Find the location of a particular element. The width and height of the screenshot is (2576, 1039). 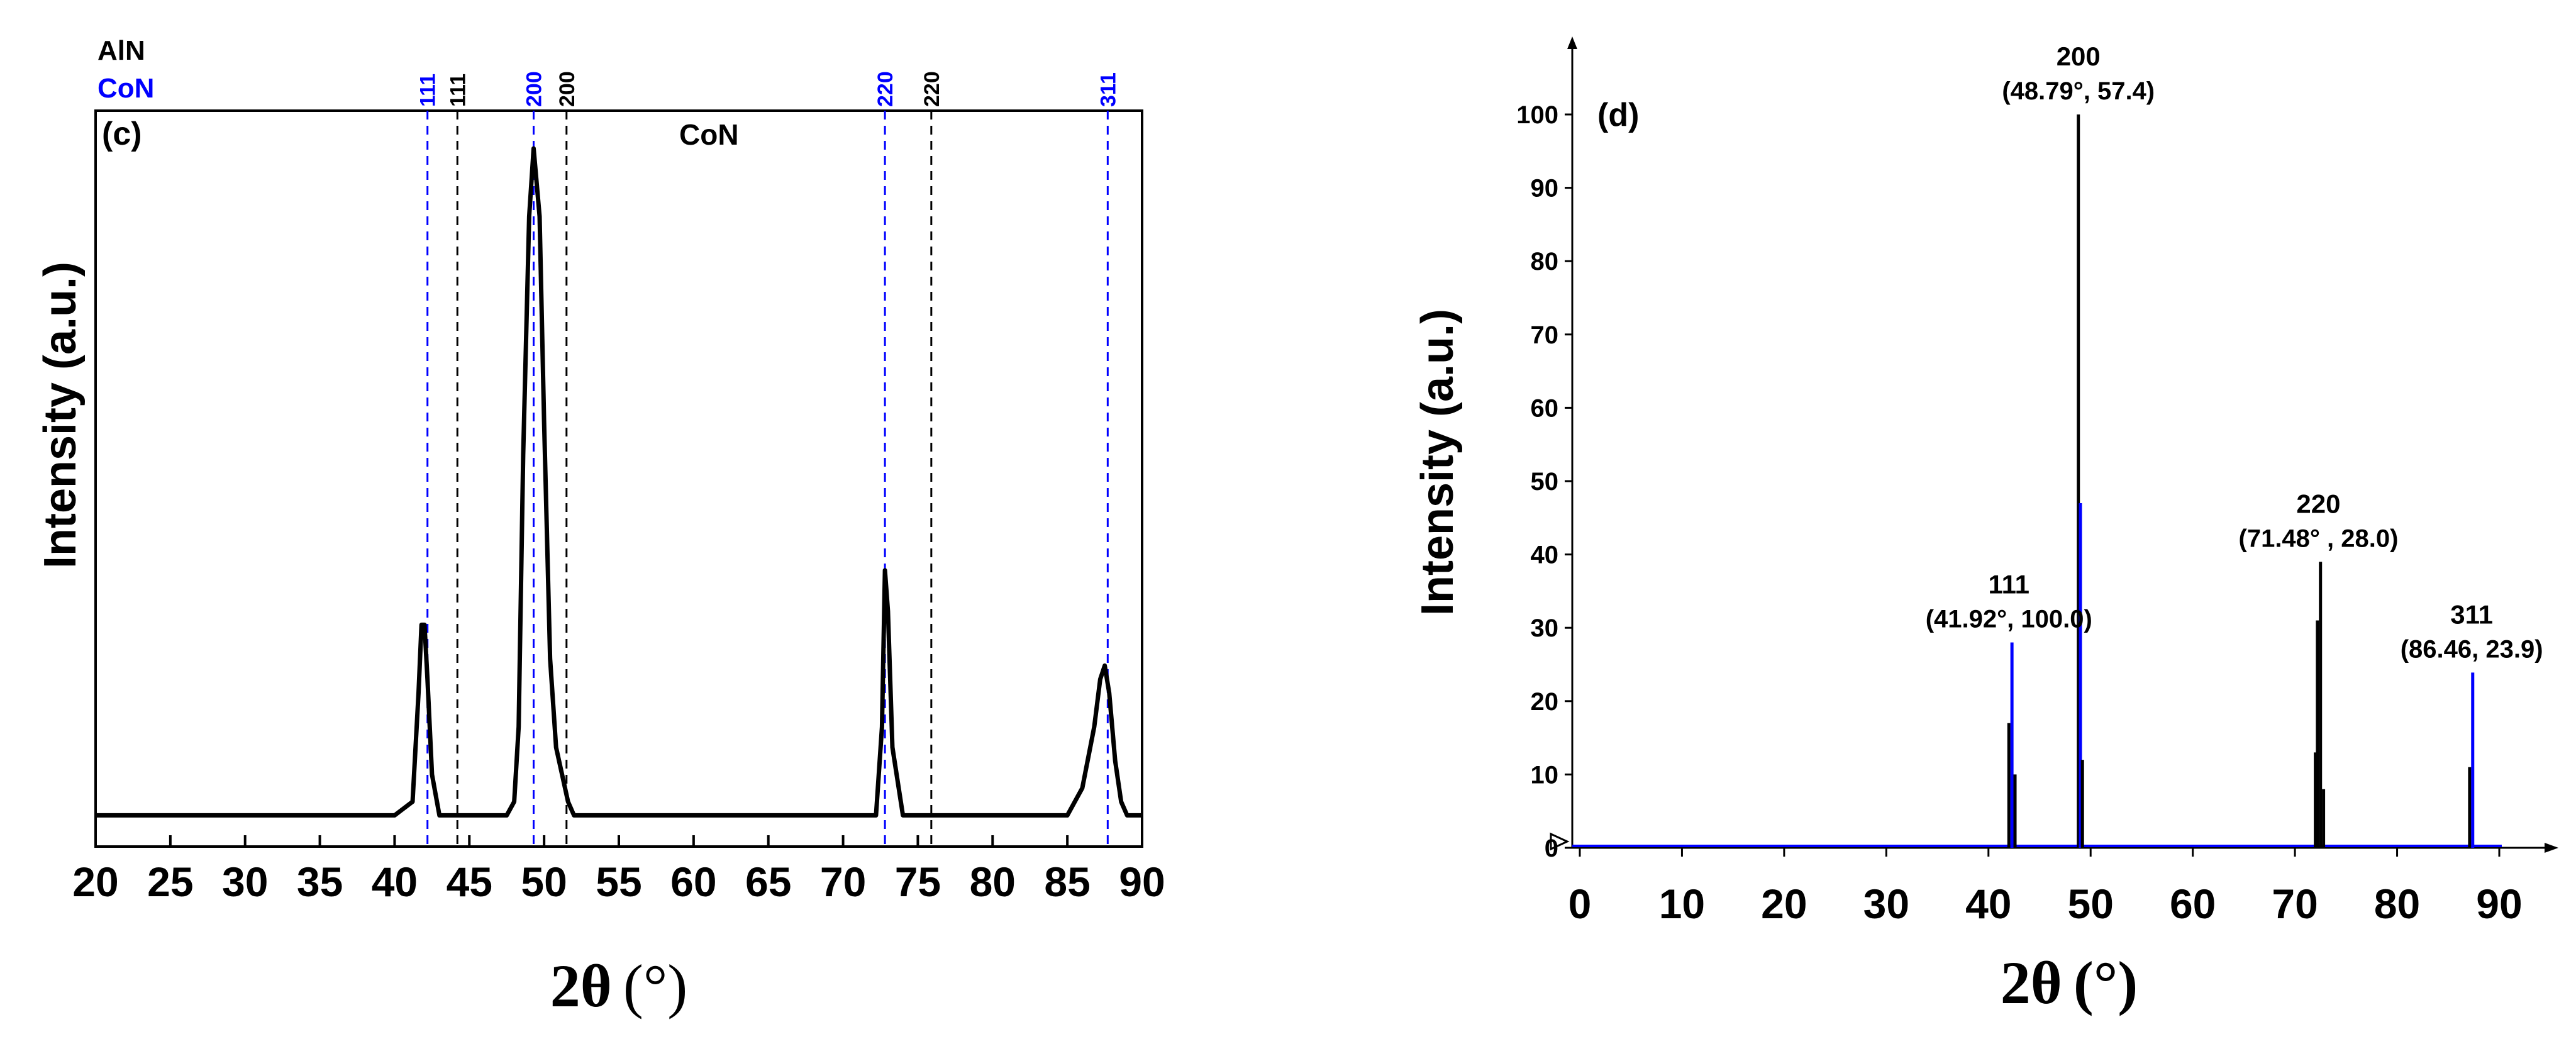

panel-d-xtick-label: 30 is located at coordinates (1886, 904).